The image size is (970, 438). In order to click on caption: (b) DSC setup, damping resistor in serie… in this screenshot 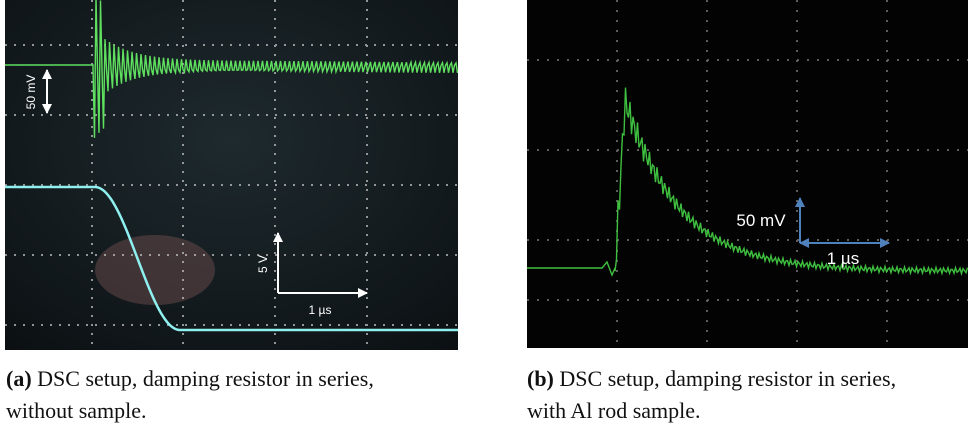, I will do `click(727, 395)`.